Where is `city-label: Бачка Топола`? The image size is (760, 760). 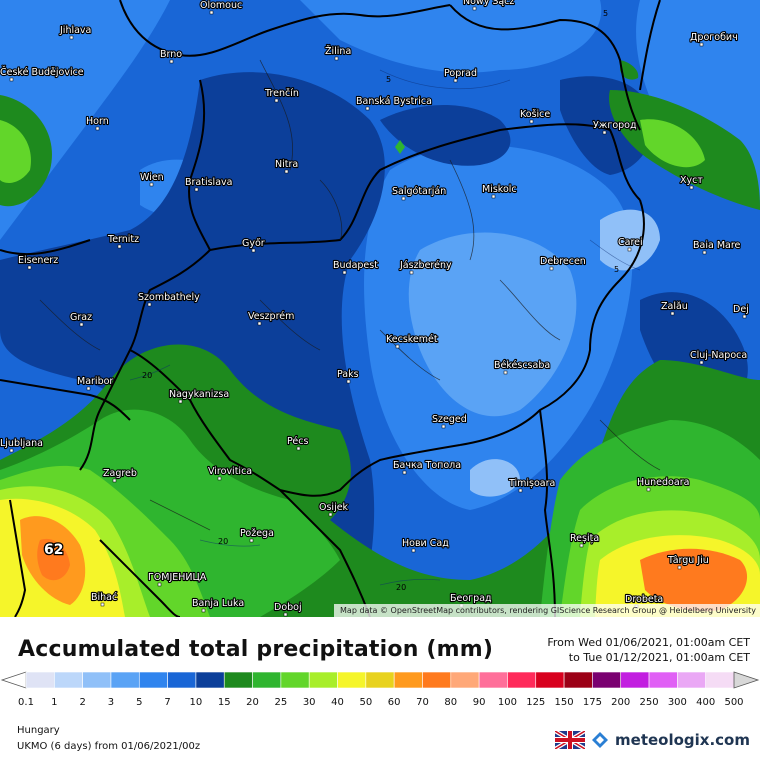 city-label: Бачка Топола is located at coordinates (427, 465).